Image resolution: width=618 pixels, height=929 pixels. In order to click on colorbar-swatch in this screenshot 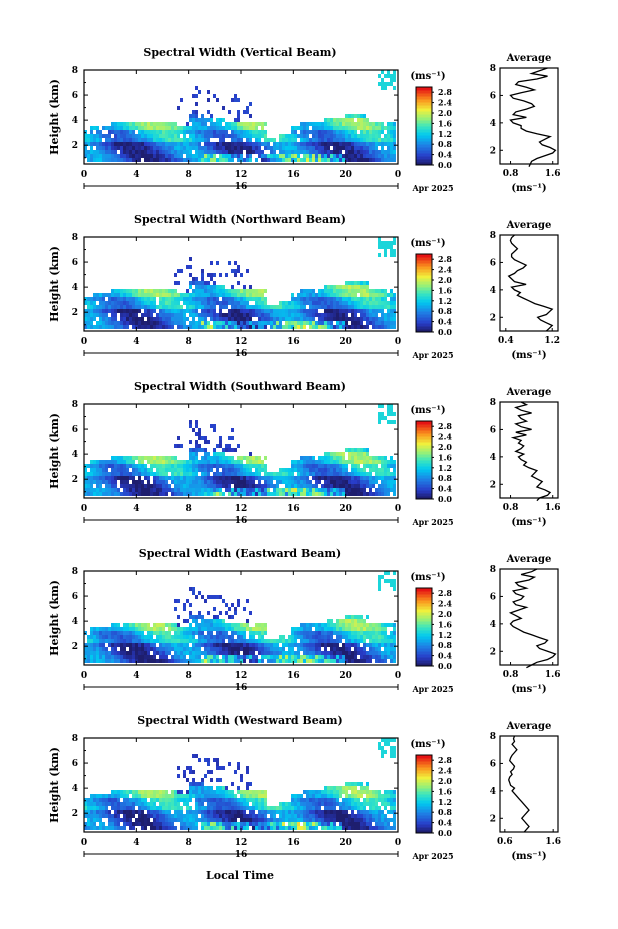, I will do `click(424, 471)`.